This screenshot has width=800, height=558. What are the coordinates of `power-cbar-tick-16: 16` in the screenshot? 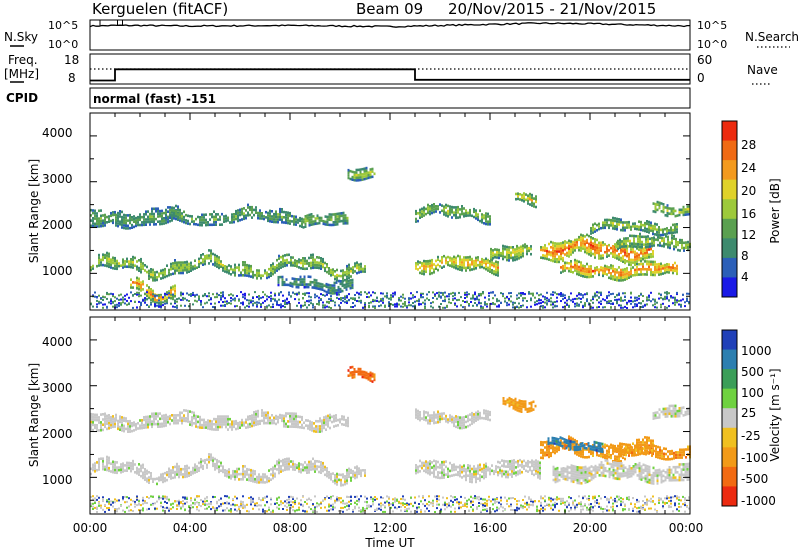 It's located at (748, 214).